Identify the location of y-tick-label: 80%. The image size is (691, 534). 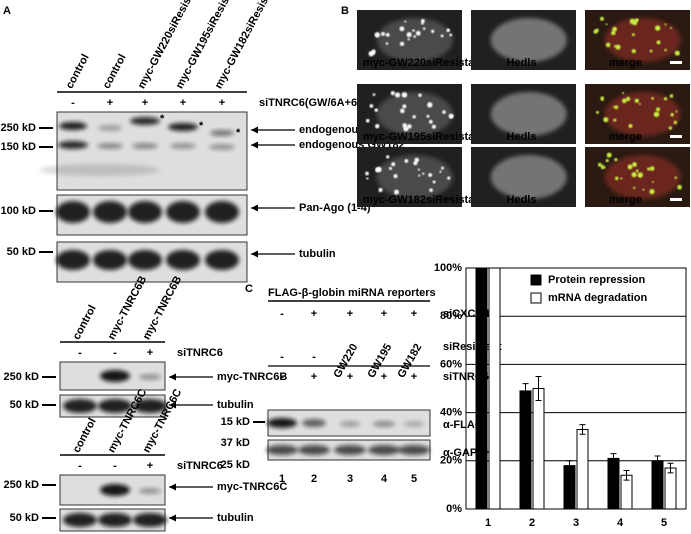
(451, 316).